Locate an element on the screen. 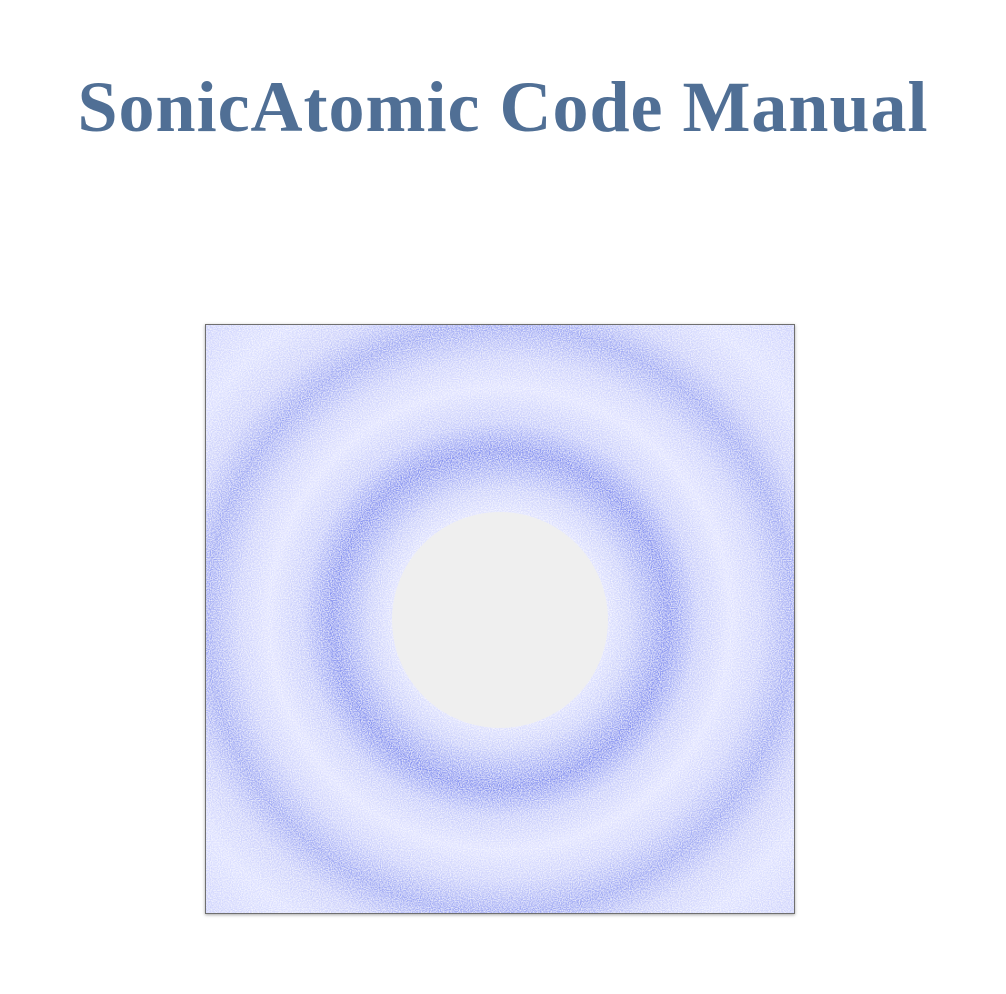  document-title: SonicAtomic Code Manual is located at coordinates (503, 107).